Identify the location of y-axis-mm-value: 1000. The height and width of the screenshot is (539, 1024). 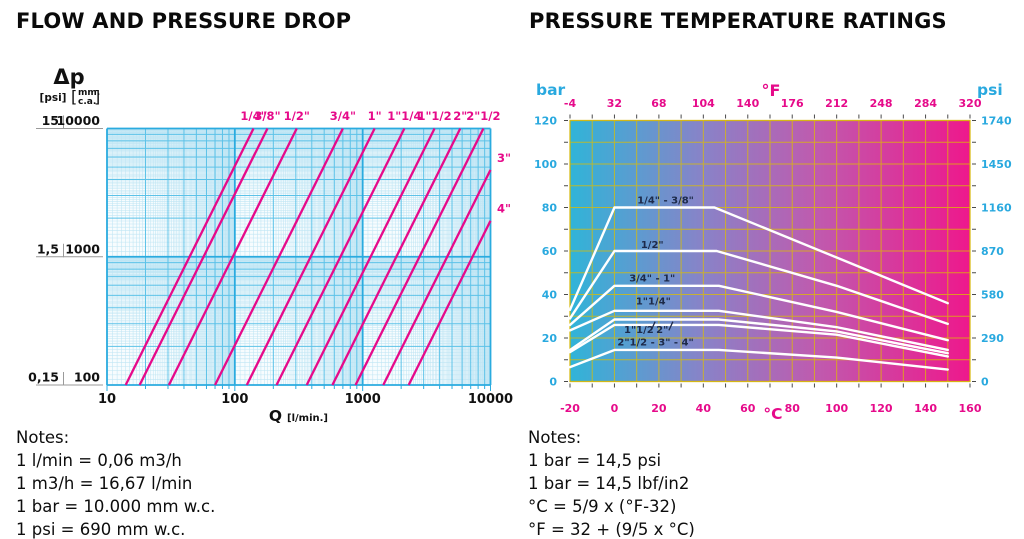
(82, 248).